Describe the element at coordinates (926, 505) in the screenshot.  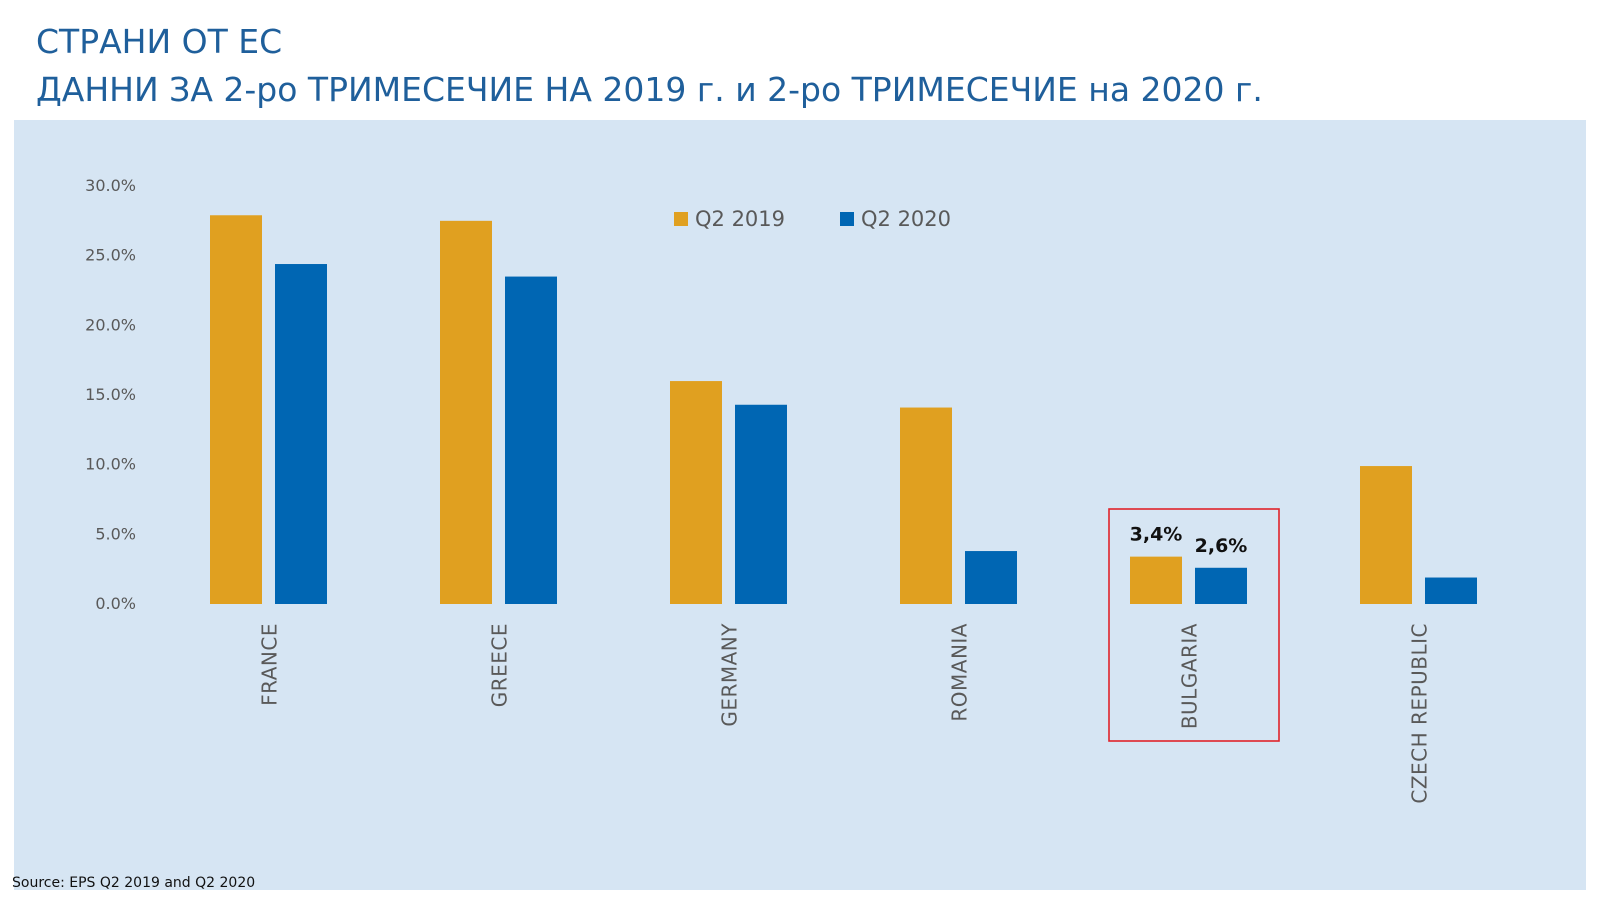
I see `bar-romania-q2-2019` at that location.